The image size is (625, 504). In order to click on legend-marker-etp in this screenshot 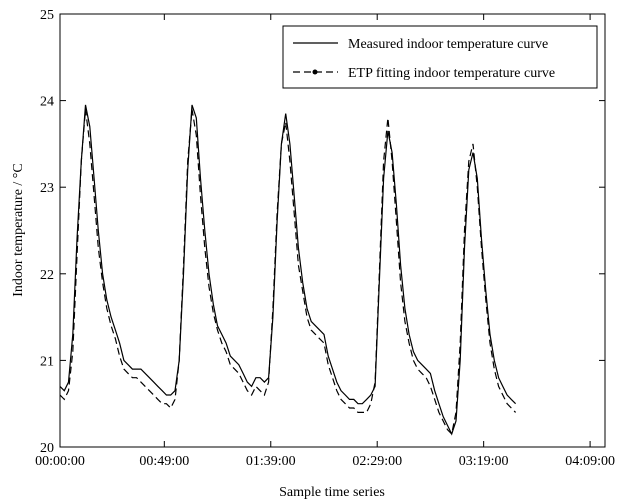, I will do `click(315, 72)`.